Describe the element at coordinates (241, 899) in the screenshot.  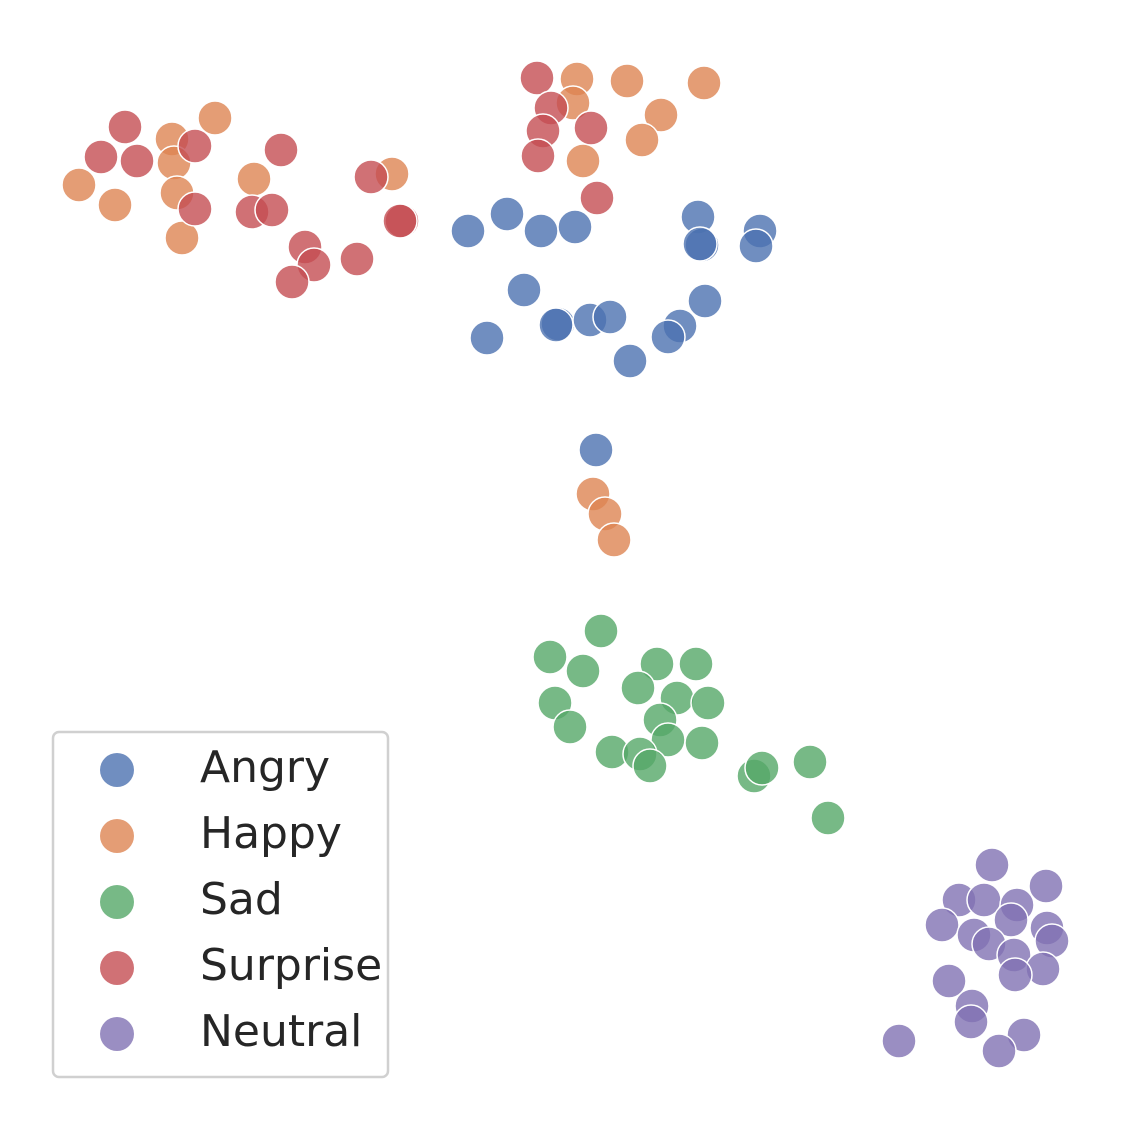
I see `legend-label: Sad` at that location.